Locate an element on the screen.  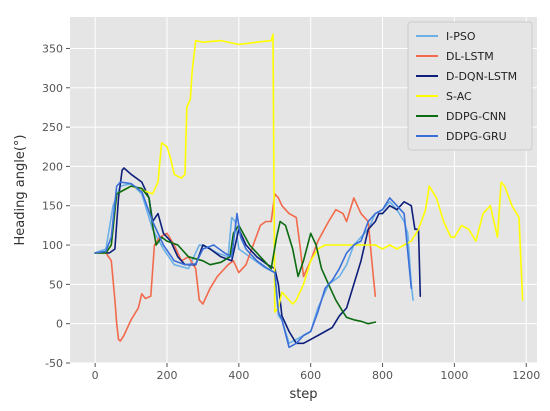
x-tick-label: 1000 is located at coordinates (454, 375).